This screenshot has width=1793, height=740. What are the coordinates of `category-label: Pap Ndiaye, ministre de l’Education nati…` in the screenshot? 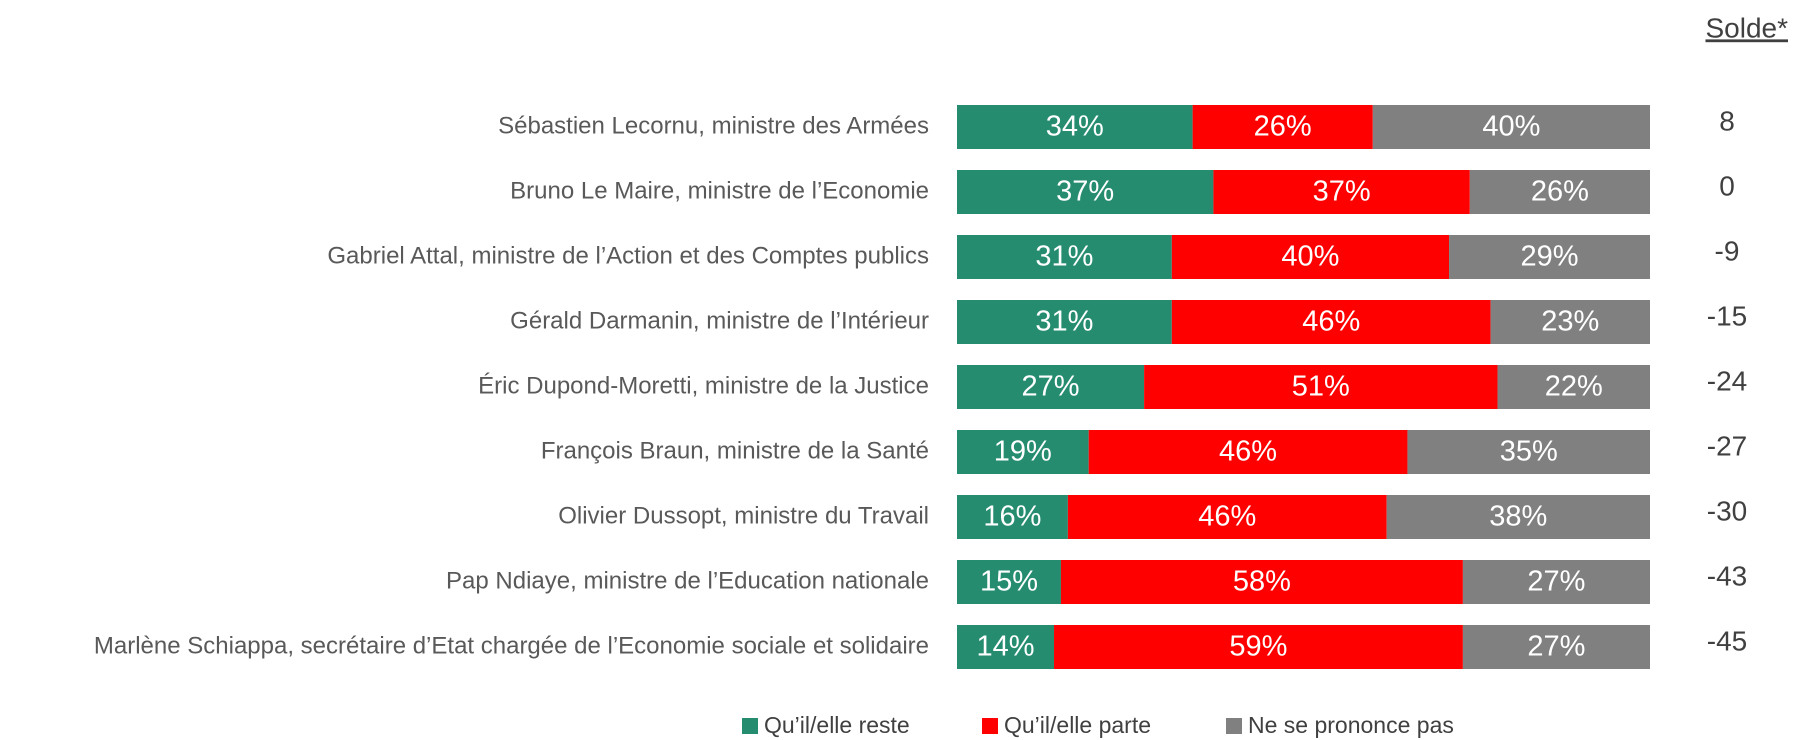 It's located at (687, 580).